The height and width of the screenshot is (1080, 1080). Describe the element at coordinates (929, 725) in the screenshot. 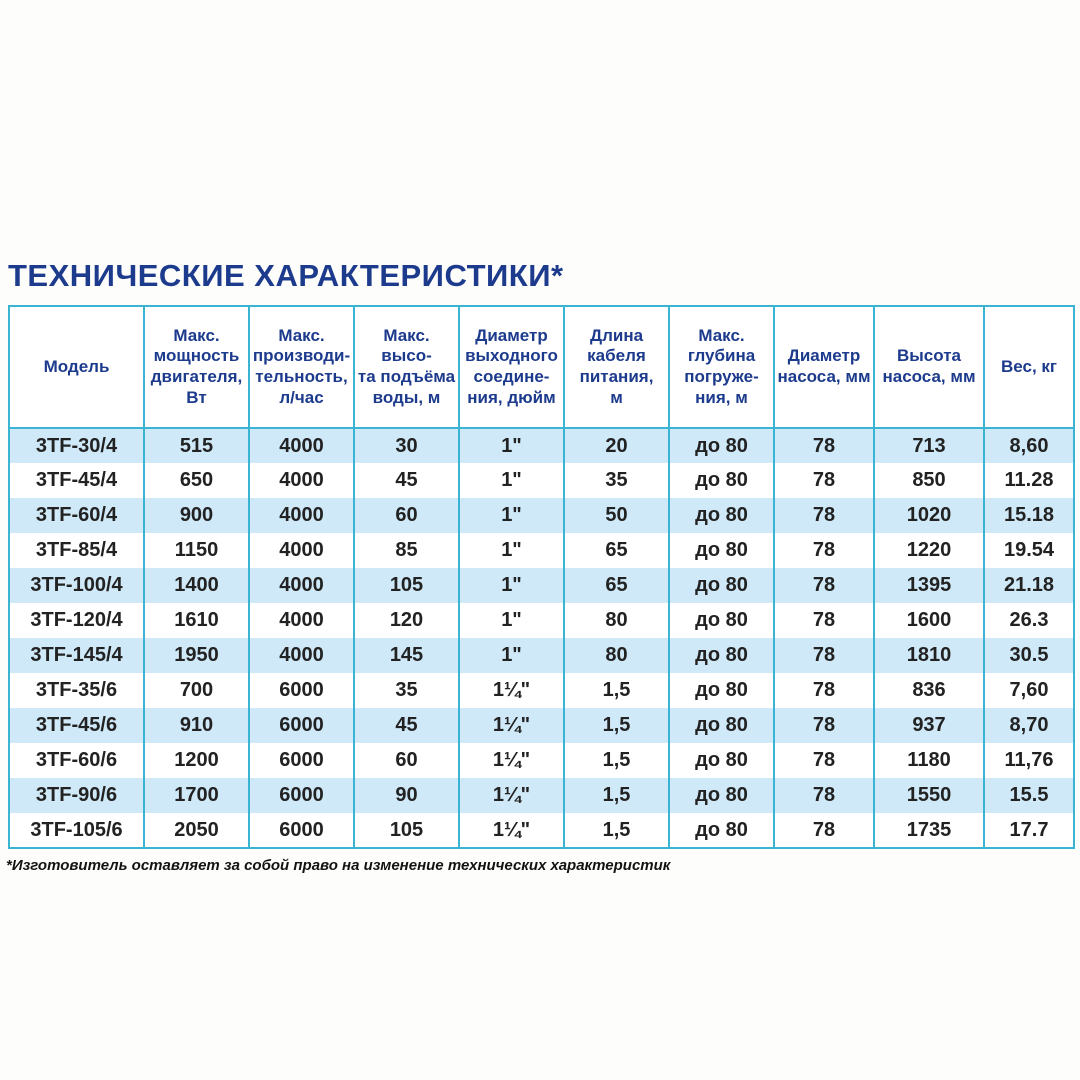

I see `table-cell: 937` at that location.